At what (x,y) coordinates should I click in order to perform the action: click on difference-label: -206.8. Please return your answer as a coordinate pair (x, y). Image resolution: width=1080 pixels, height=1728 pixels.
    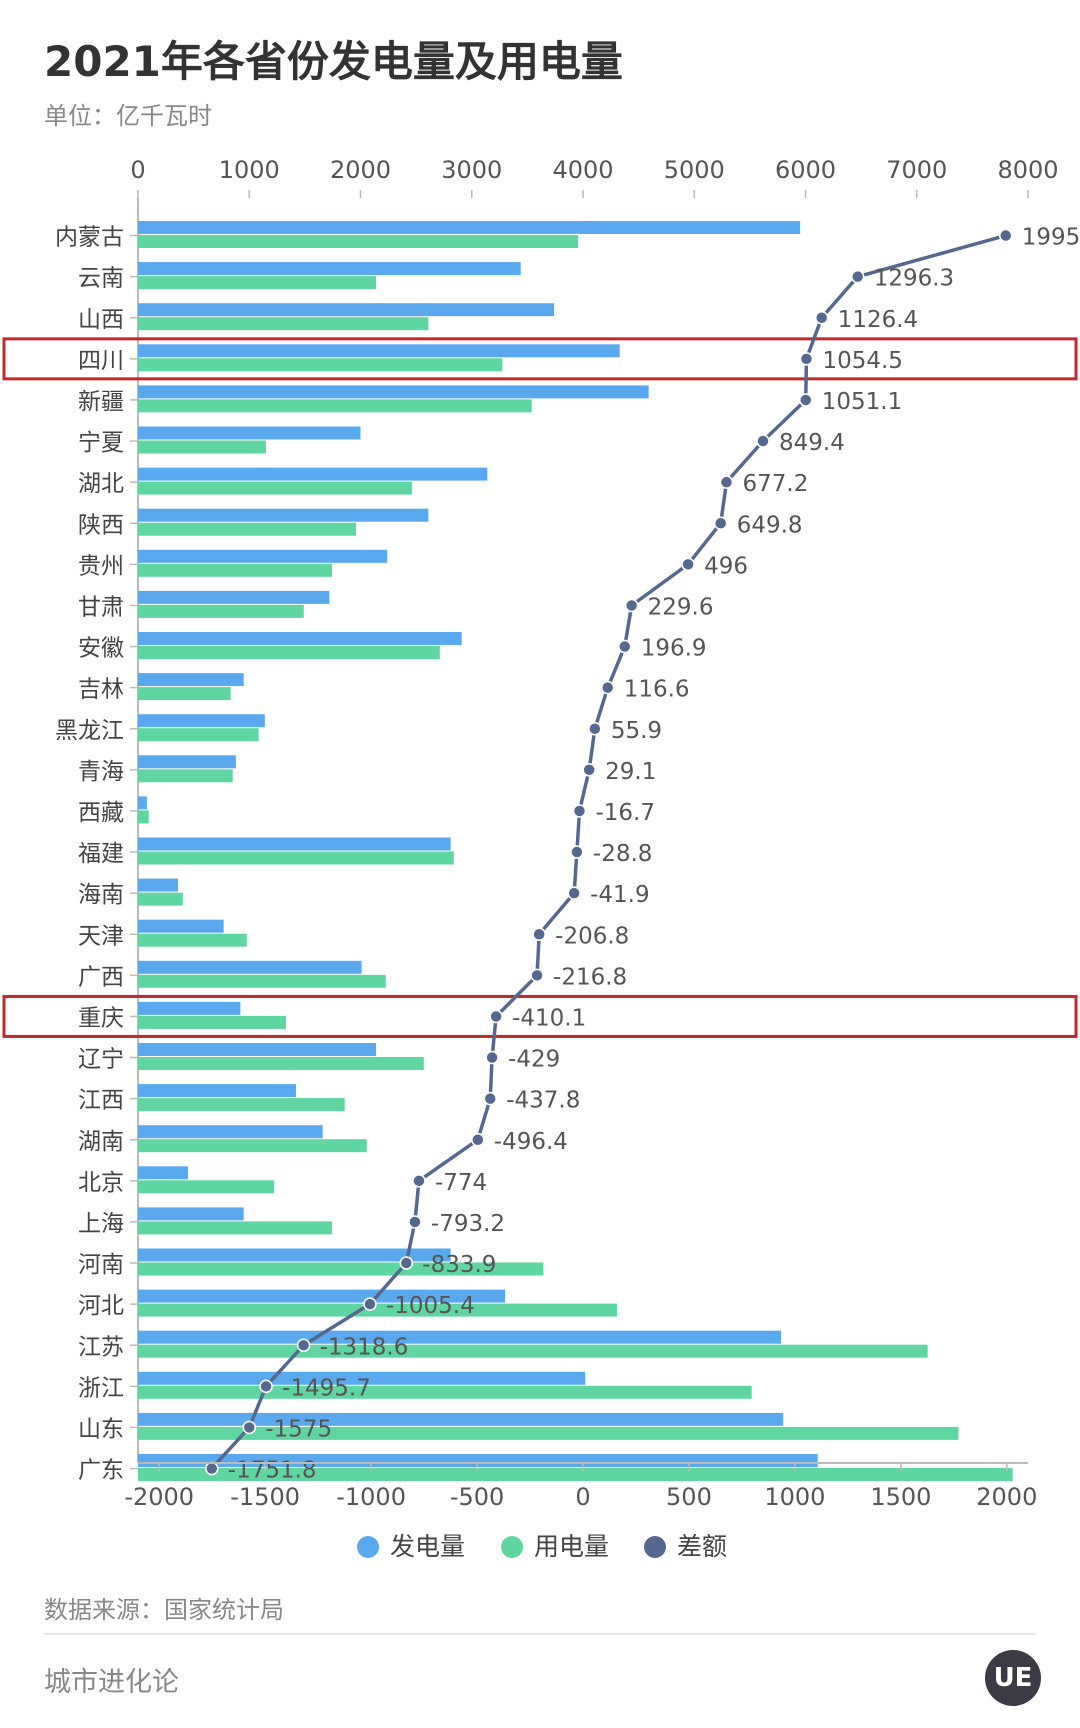
    Looking at the image, I should click on (592, 936).